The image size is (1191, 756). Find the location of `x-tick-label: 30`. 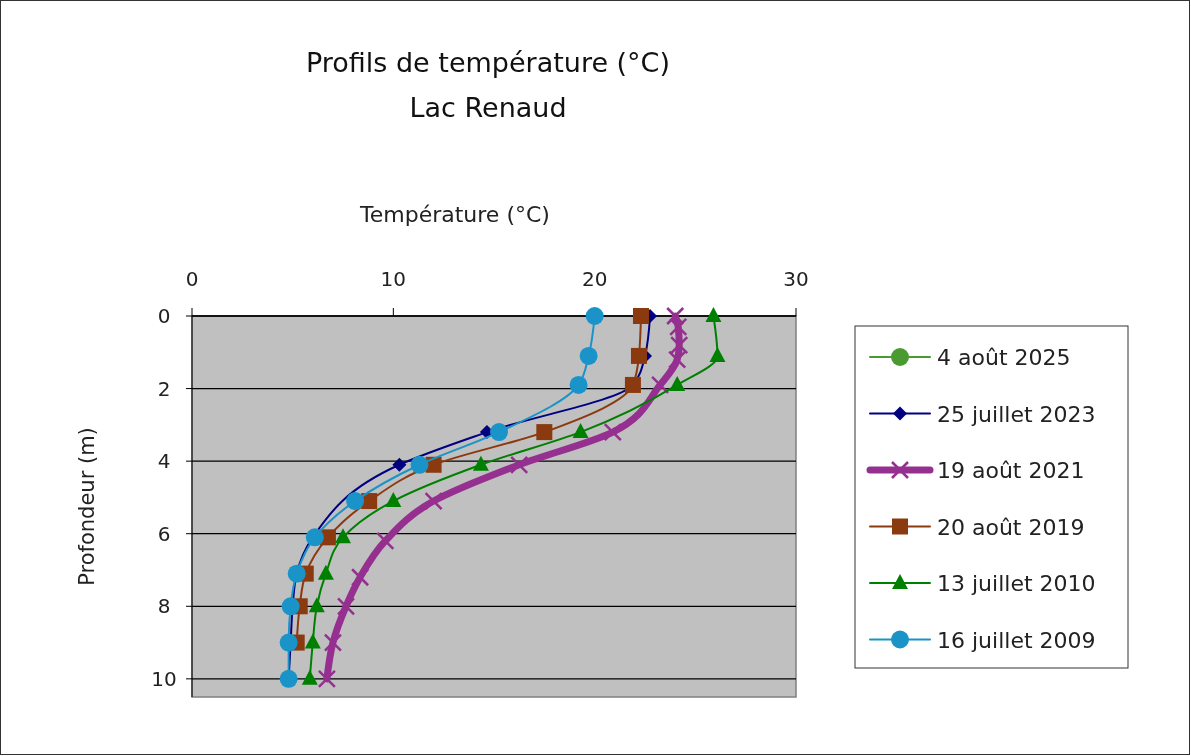

x-tick-label: 30 is located at coordinates (796, 279).